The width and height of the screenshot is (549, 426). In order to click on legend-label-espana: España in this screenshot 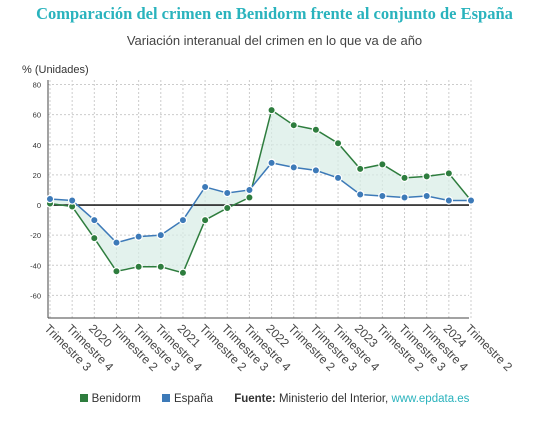, I will do `click(193, 399)`.